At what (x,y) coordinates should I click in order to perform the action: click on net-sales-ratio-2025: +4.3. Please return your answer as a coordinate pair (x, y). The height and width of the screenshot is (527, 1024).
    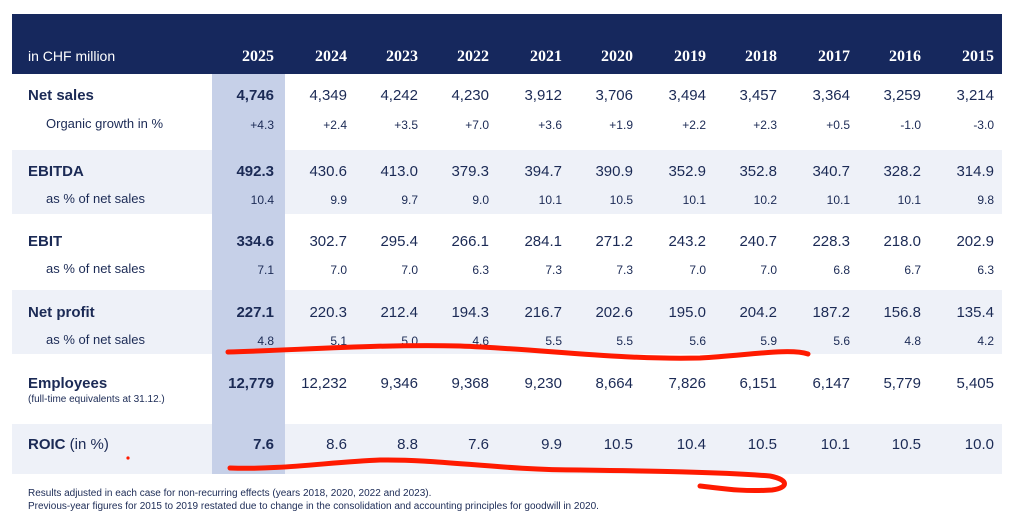
    Looking at the image, I should click on (262, 125).